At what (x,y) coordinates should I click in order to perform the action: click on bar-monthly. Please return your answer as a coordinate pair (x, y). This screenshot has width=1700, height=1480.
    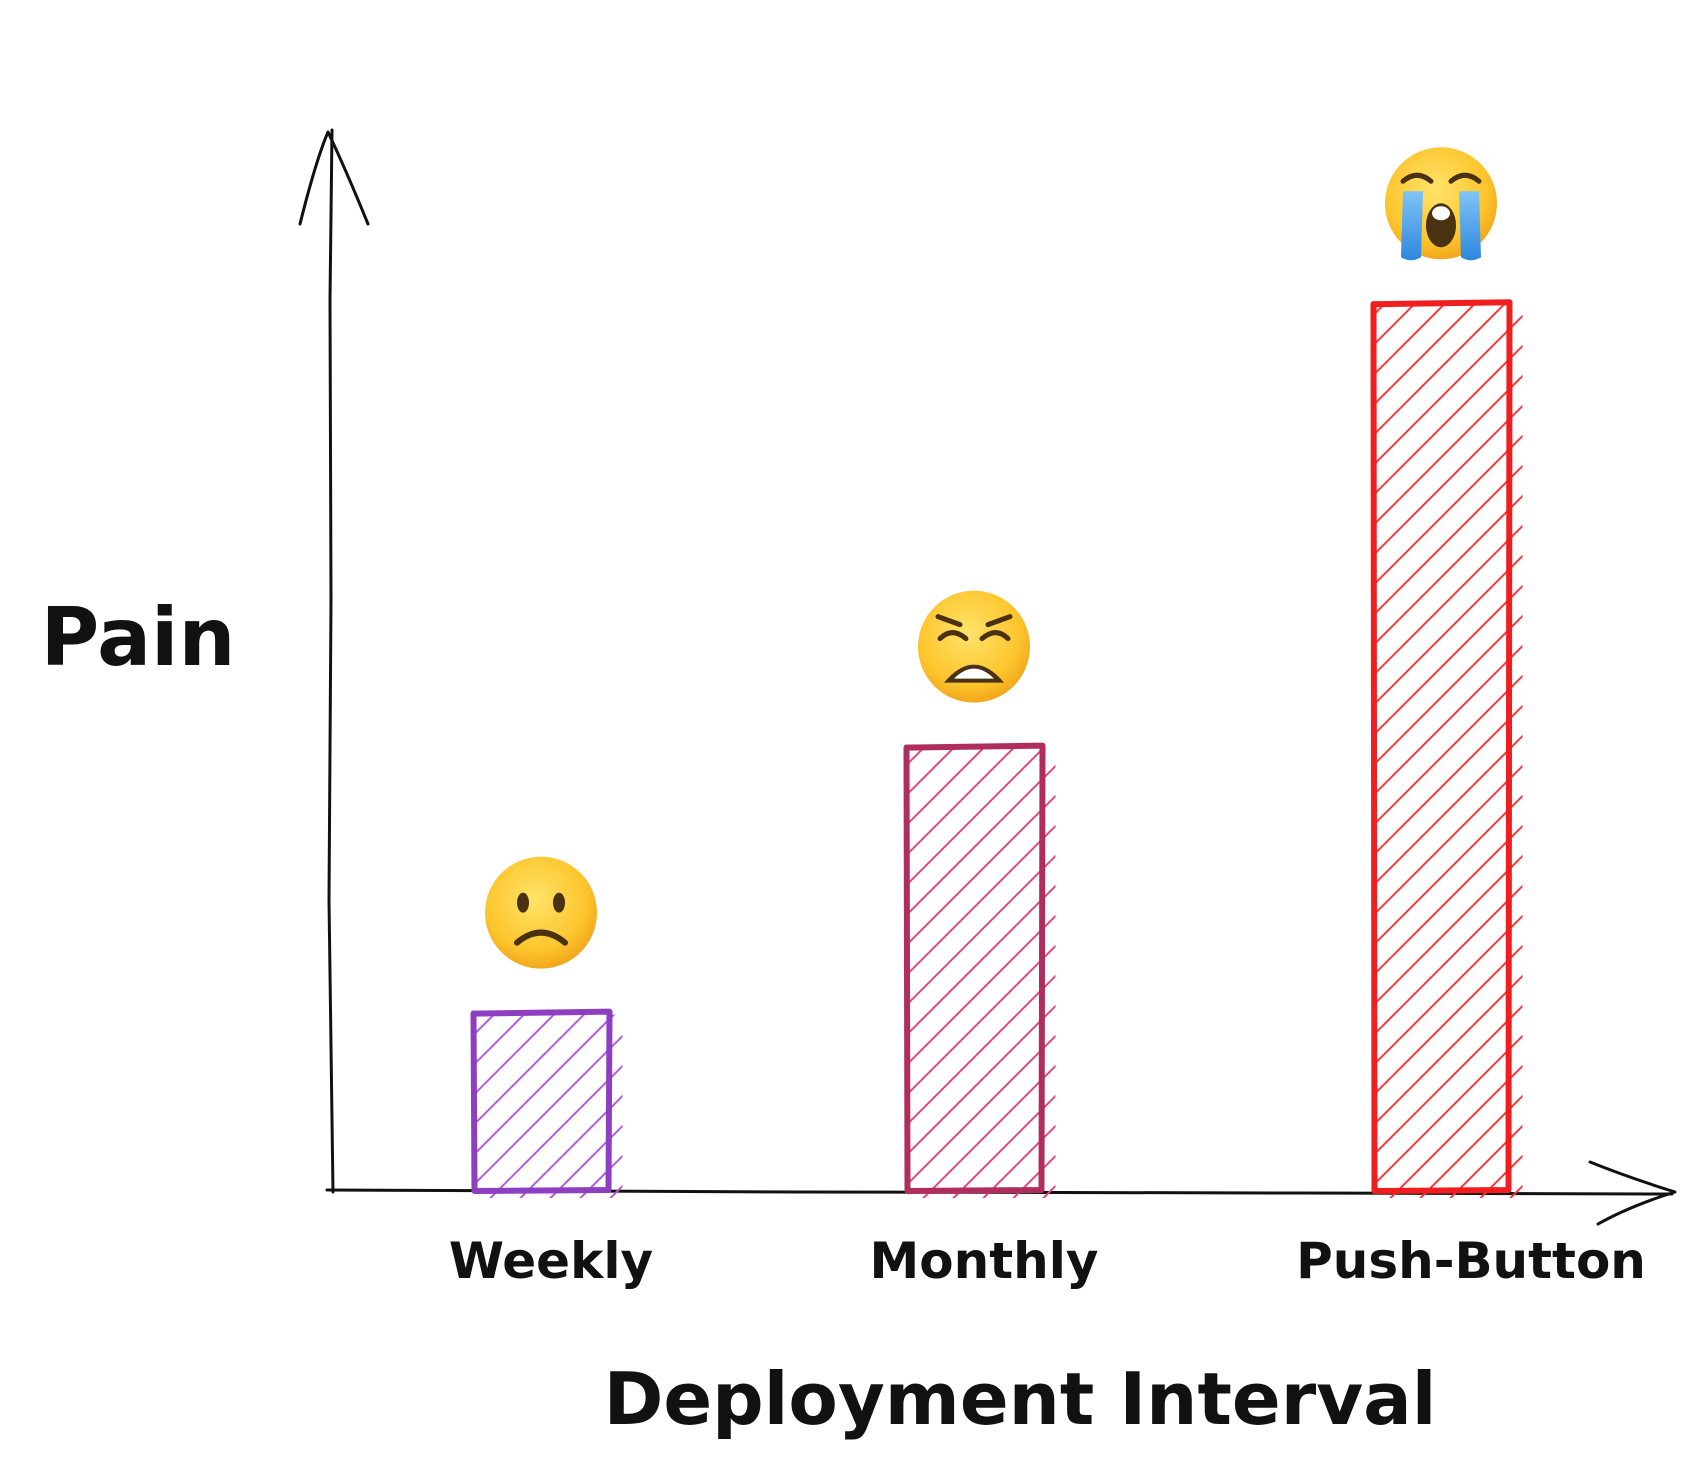
    Looking at the image, I should click on (979, 970).